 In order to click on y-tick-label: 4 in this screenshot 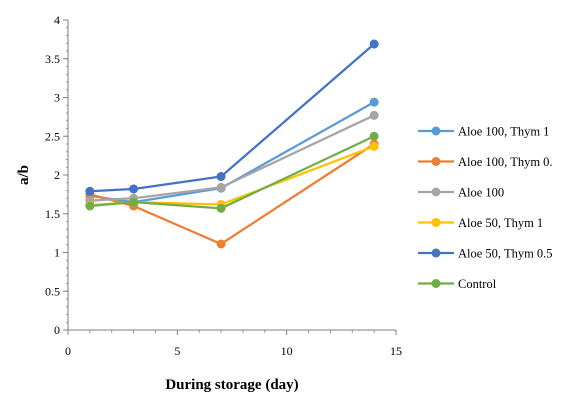, I will do `click(57, 20)`.